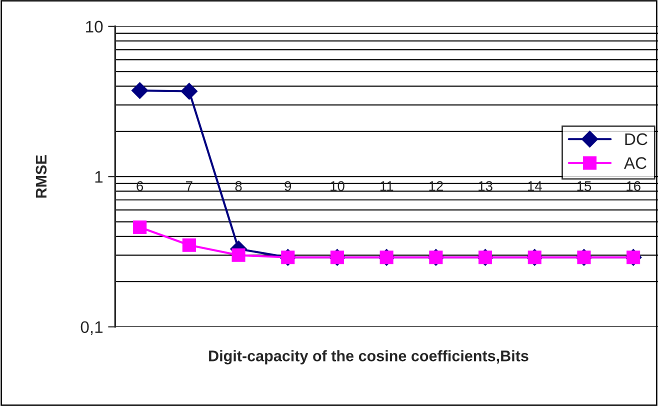  What do you see at coordinates (99, 177) in the screenshot?
I see `y-tick-label: 1` at bounding box center [99, 177].